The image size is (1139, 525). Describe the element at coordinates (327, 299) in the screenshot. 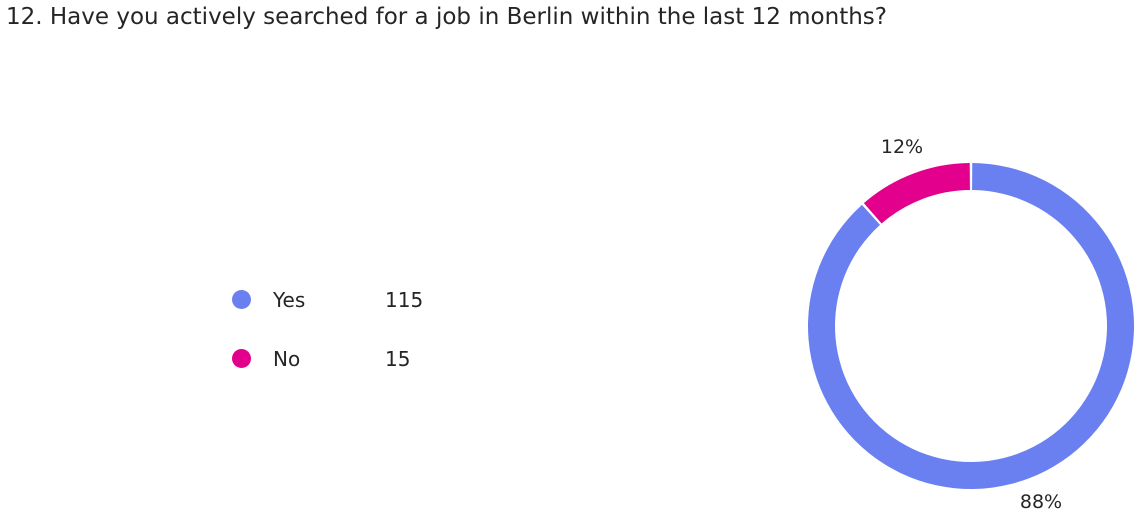

I see `legend-item-yes: Yes 115` at that location.